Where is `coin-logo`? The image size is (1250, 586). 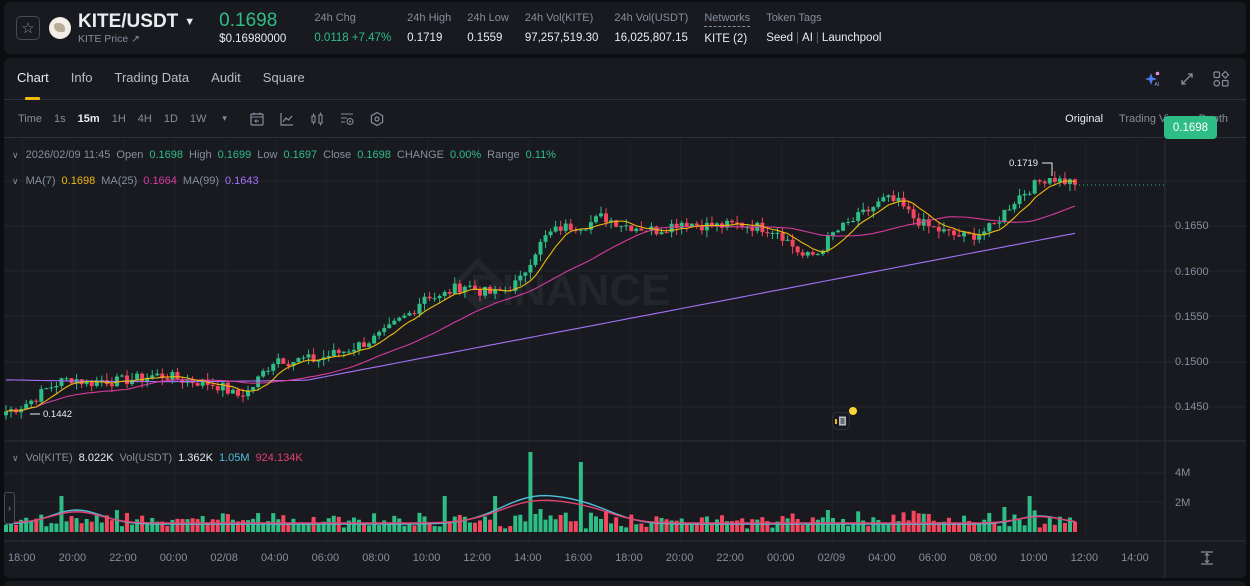
coin-logo is located at coordinates (60, 28).